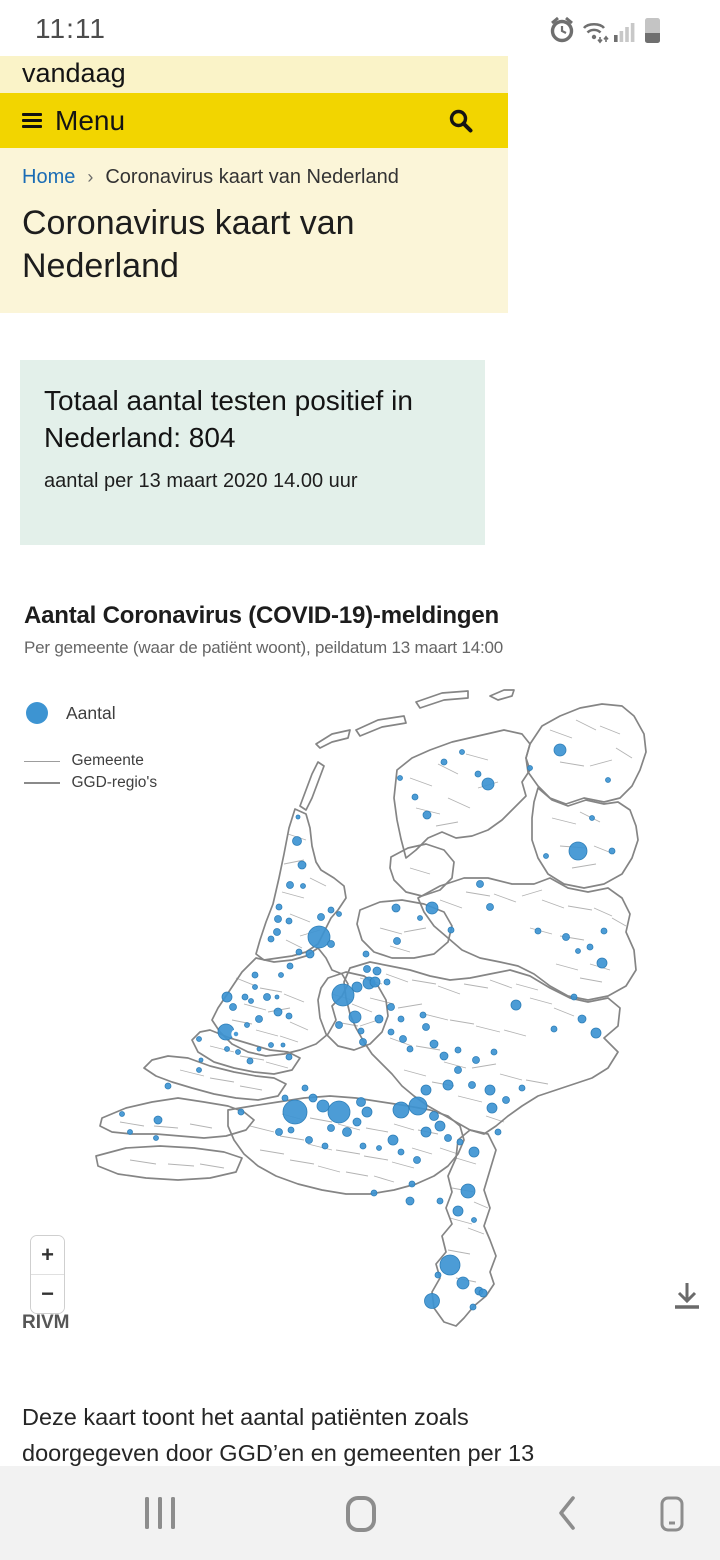 This screenshot has height=1560, width=720. What do you see at coordinates (160, 1513) in the screenshot?
I see `recents-icon` at bounding box center [160, 1513].